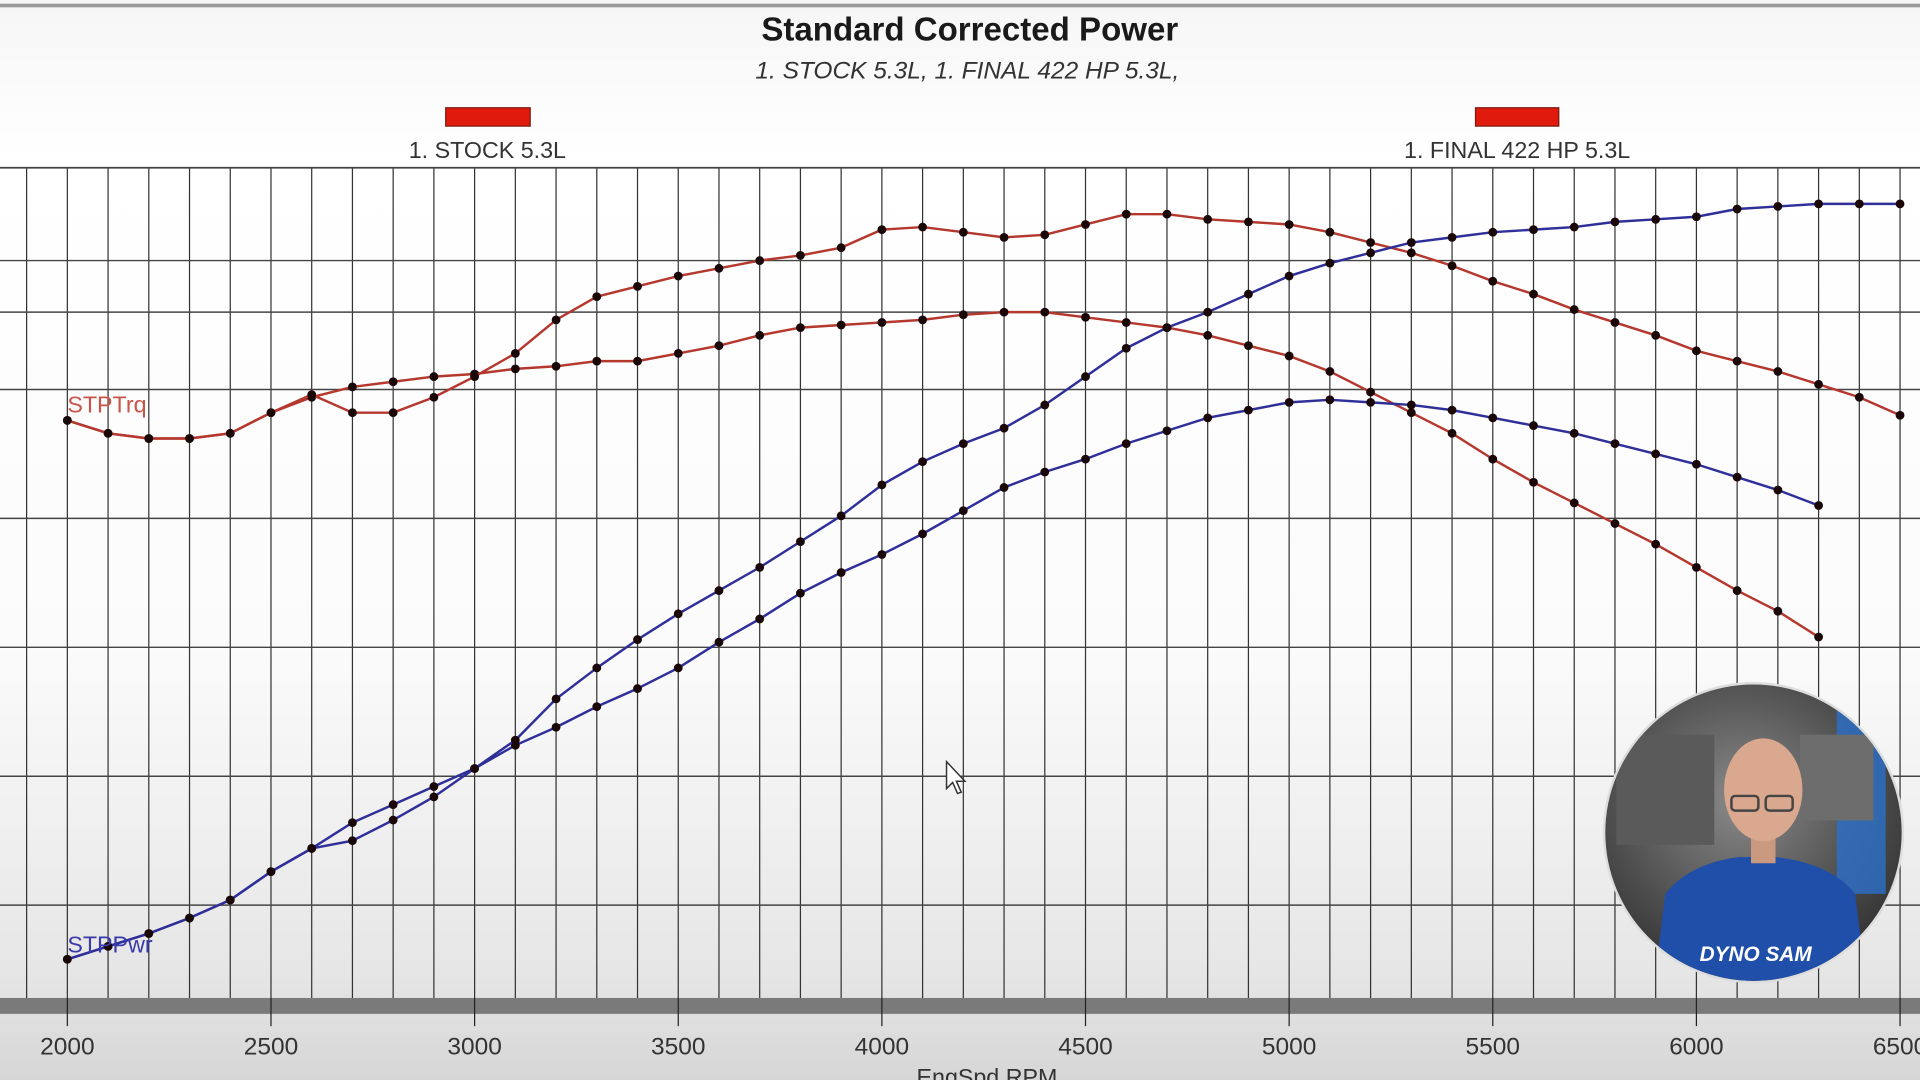 Image resolution: width=1920 pixels, height=1080 pixels. Describe the element at coordinates (980, 1028) in the screenshot. I see `x-axis: 2000 2500 3000 3500 4000 4500 5000 5500 6000 6500` at that location.